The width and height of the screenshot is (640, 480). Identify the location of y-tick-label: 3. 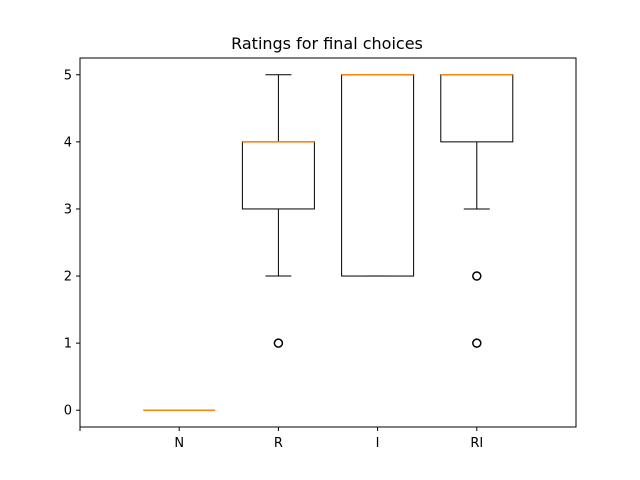
(68, 209).